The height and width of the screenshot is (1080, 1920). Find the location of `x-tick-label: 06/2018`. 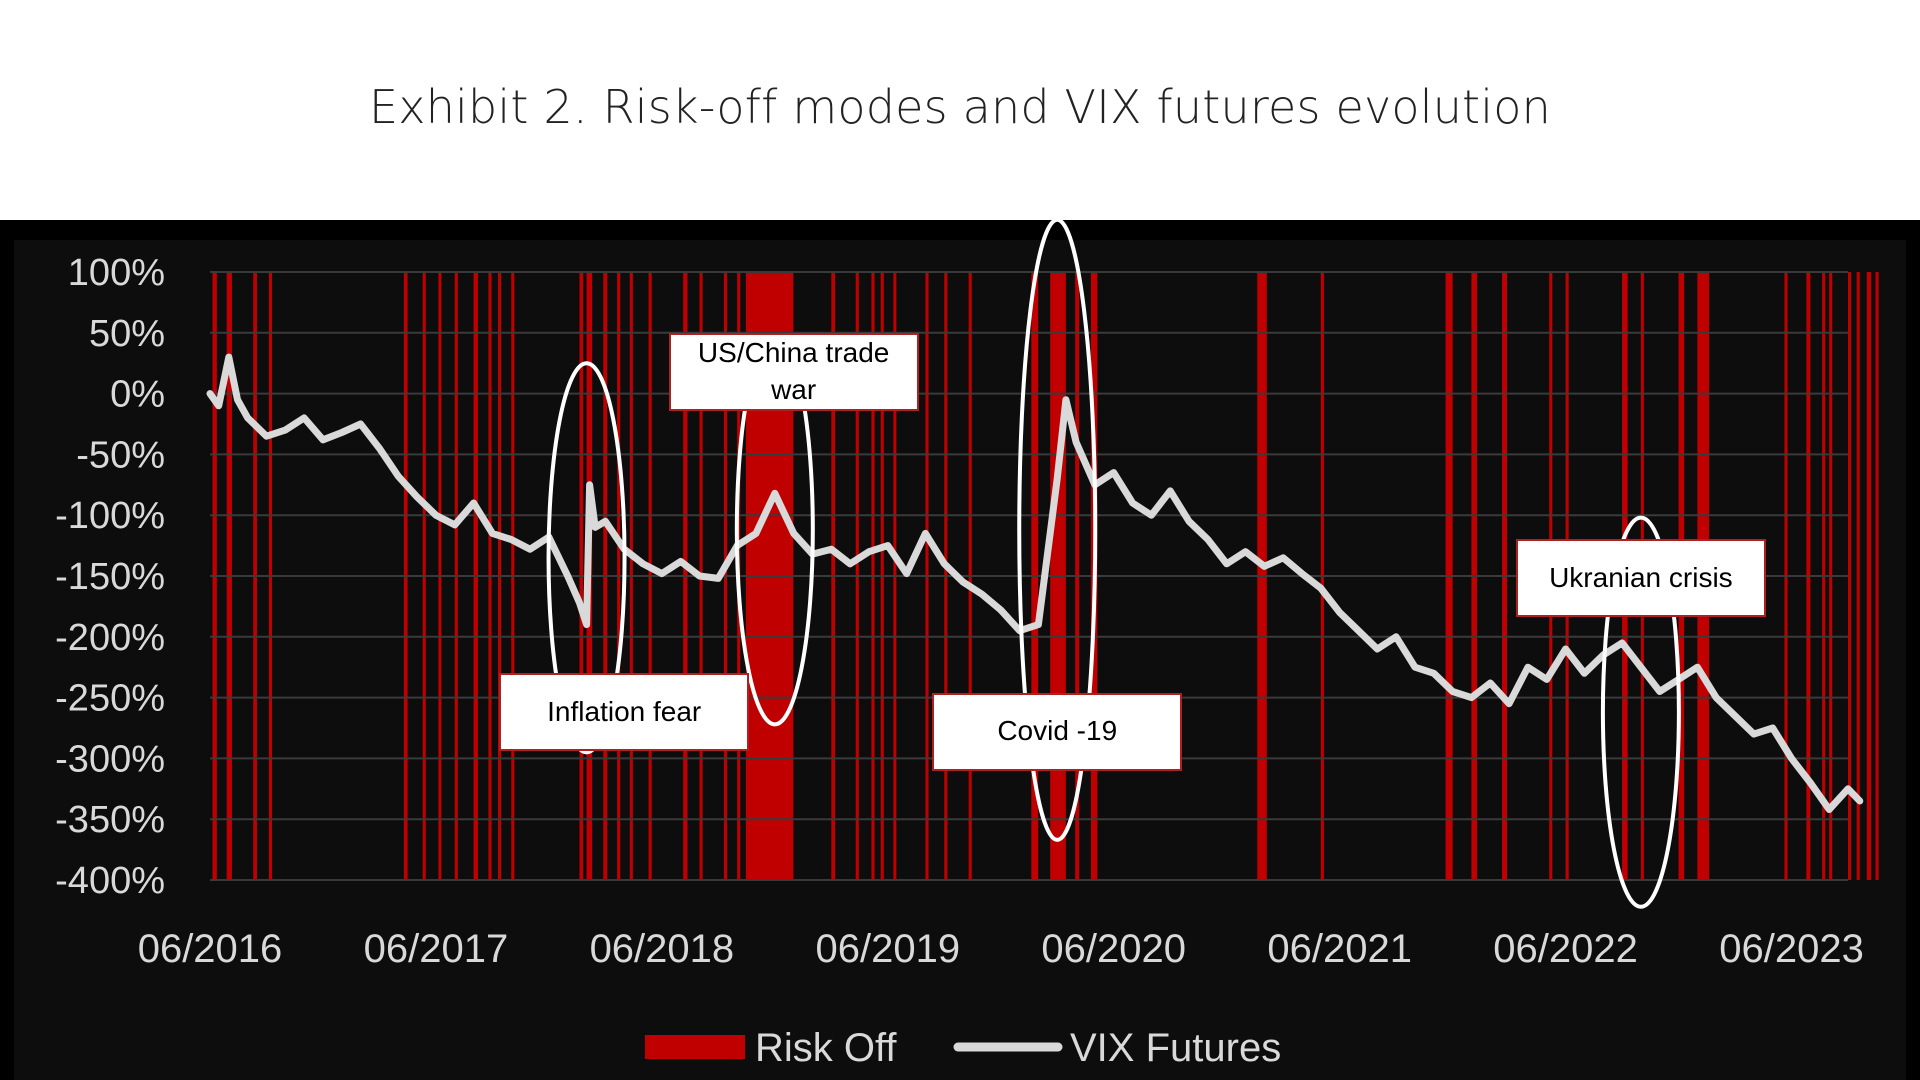

x-tick-label: 06/2018 is located at coordinates (662, 949).